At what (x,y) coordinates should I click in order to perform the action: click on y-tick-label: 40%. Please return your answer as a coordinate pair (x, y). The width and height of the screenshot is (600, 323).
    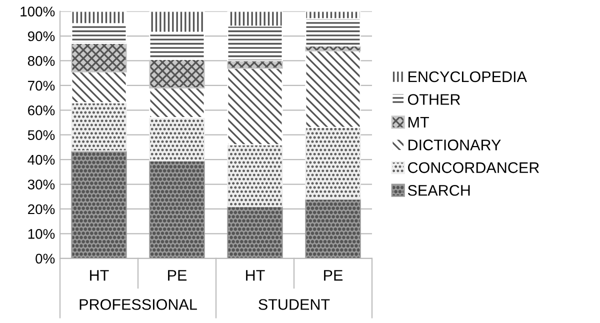
    Looking at the image, I should click on (41, 159).